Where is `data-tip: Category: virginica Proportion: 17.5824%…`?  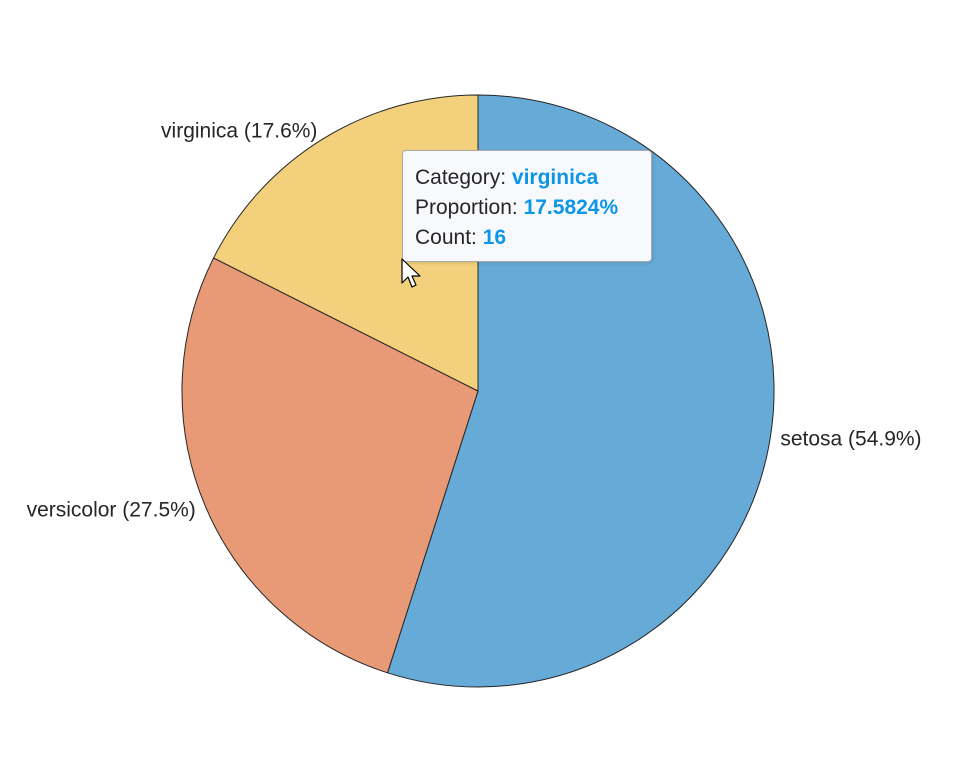
data-tip: Category: virginica Proportion: 17.5824%… is located at coordinates (527, 206).